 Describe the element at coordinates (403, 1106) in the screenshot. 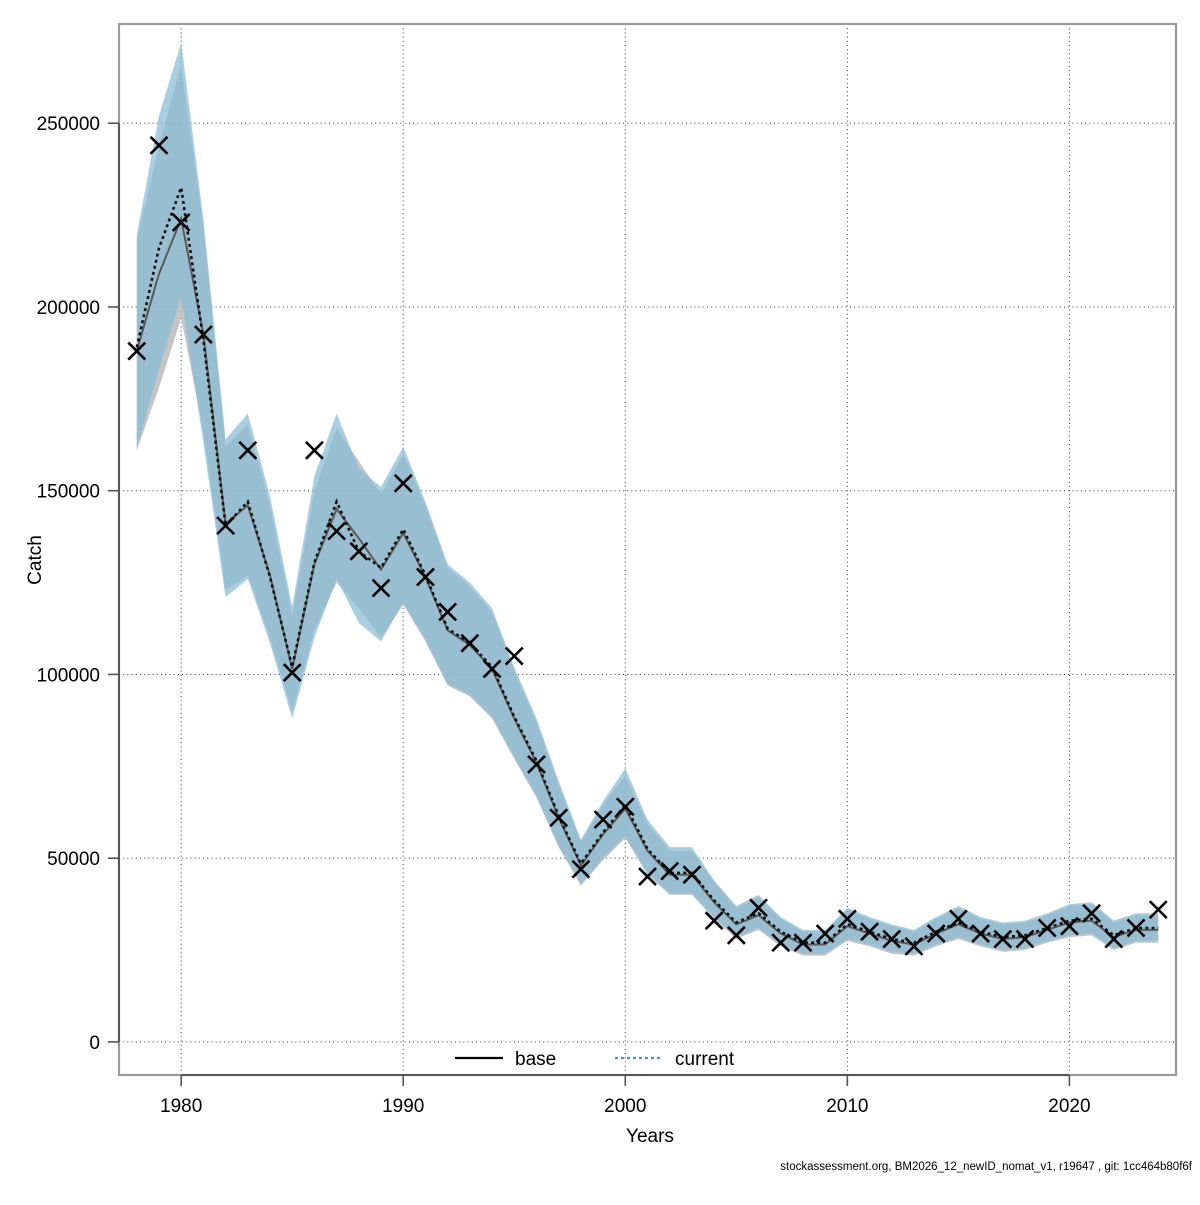

I see `x-tick-label: 1990` at that location.